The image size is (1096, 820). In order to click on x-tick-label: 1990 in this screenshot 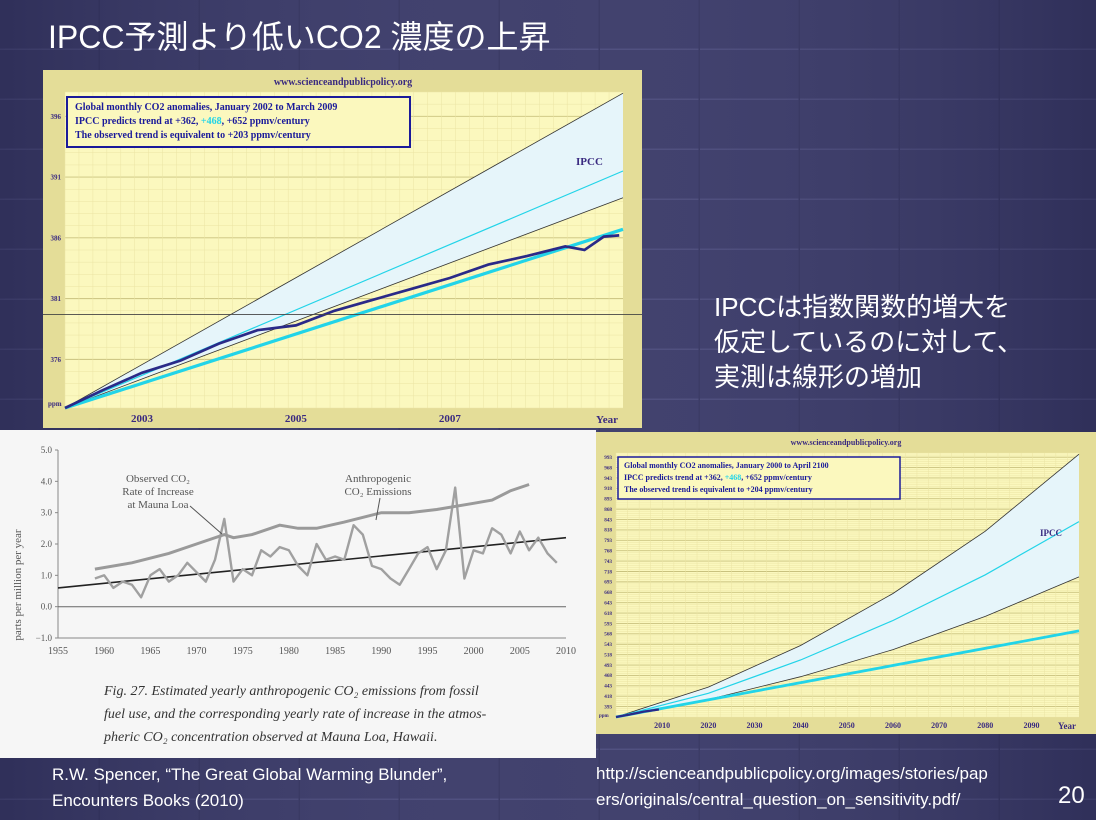, I will do `click(381, 651)`.